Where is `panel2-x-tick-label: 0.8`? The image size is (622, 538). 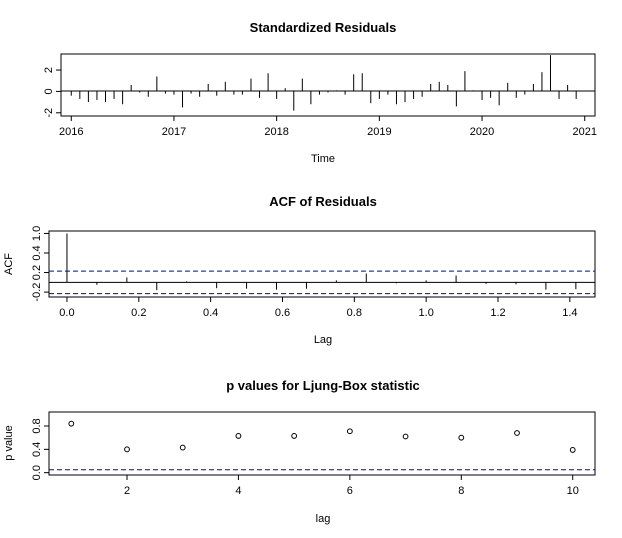 panel2-x-tick-label: 0.8 is located at coordinates (354, 313).